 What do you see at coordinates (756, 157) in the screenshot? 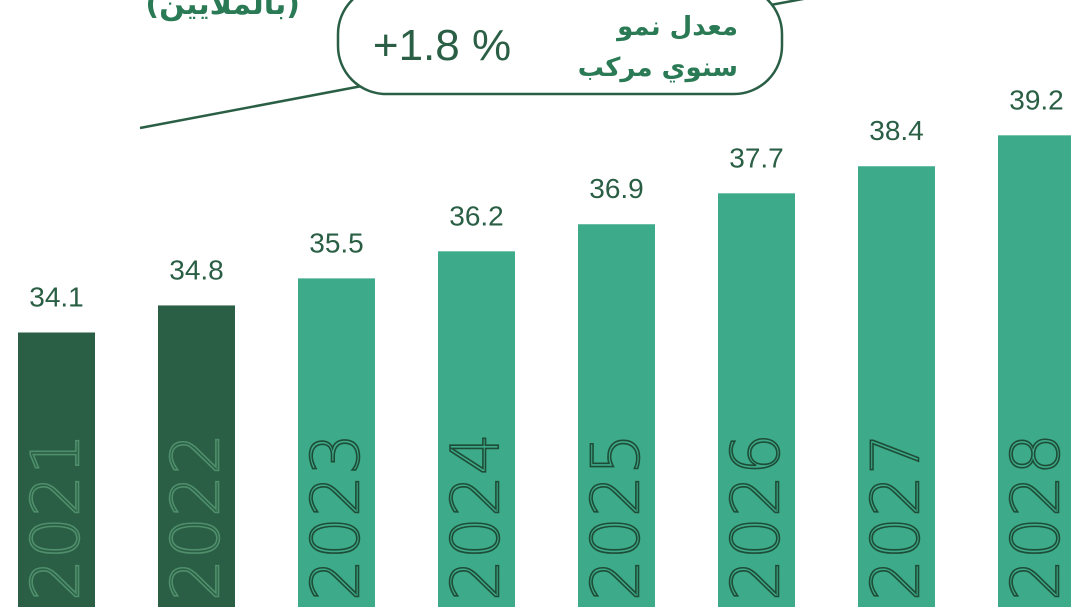
I see `value-label: 37.7` at bounding box center [756, 157].